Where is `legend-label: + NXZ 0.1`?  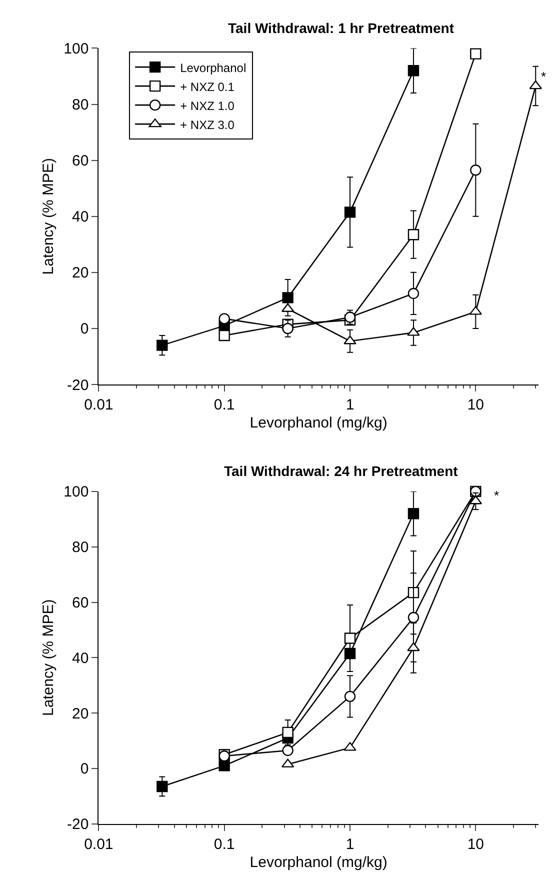 legend-label: + NXZ 0.1 is located at coordinates (207, 87).